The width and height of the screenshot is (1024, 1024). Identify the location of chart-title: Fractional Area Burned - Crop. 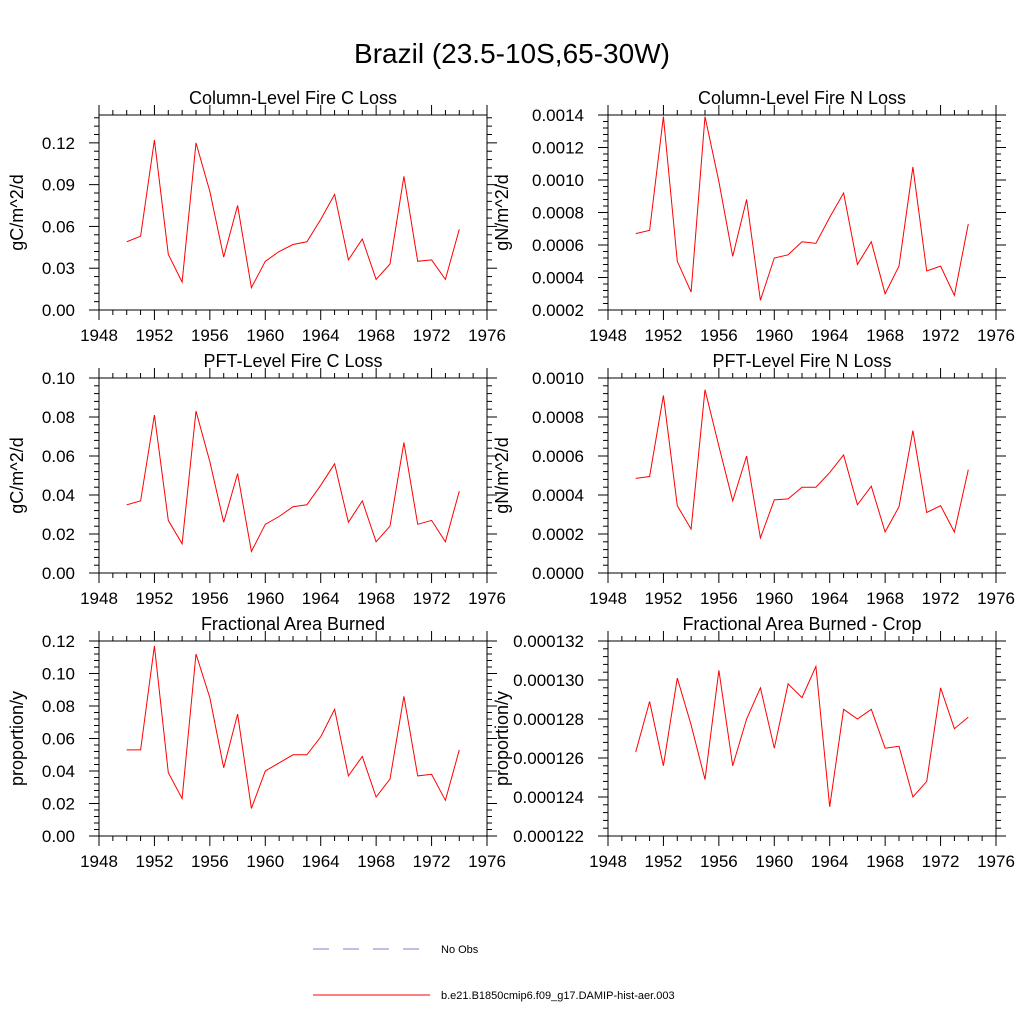
(801, 624).